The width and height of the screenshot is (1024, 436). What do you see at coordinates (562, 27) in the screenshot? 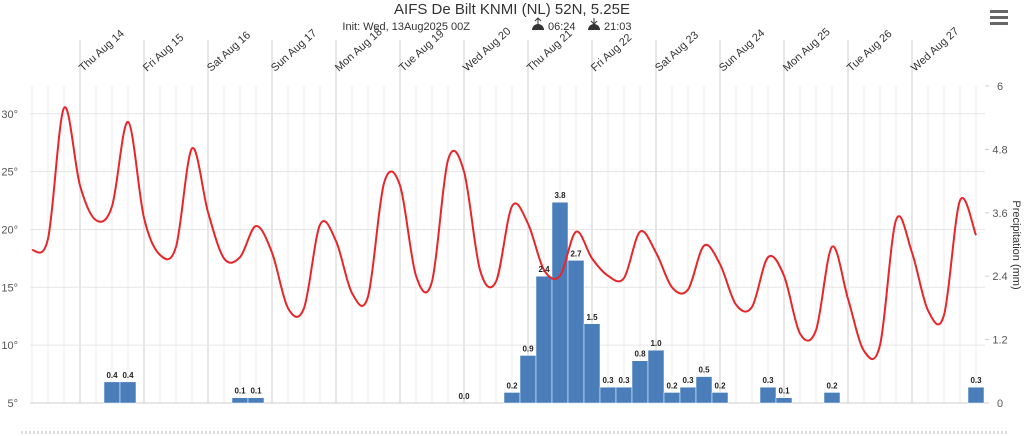
I see `sunrise-time: 06:24` at bounding box center [562, 27].